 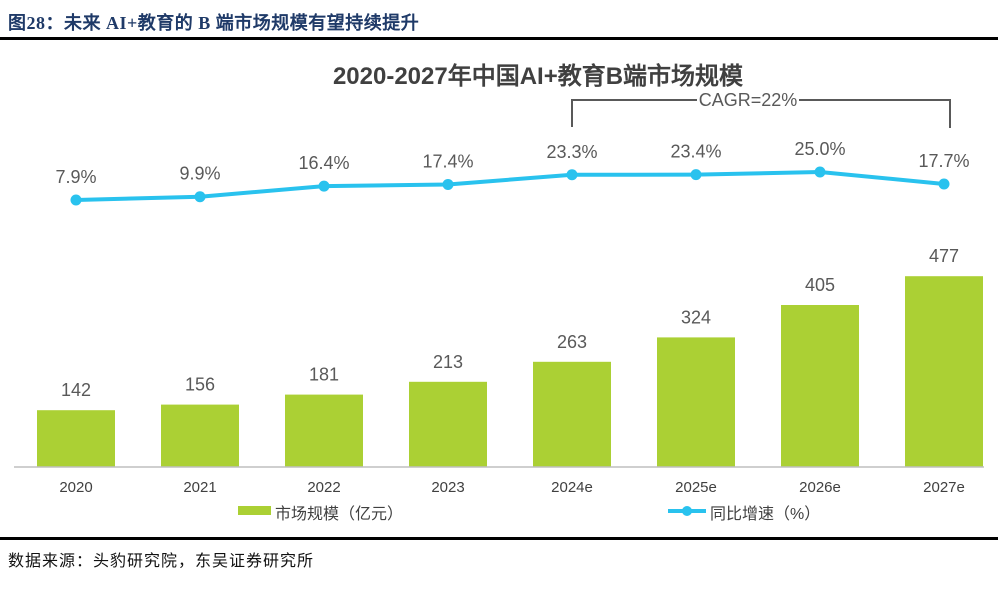 What do you see at coordinates (572, 487) in the screenshot?
I see `x-tick-2024e: 2024e` at bounding box center [572, 487].